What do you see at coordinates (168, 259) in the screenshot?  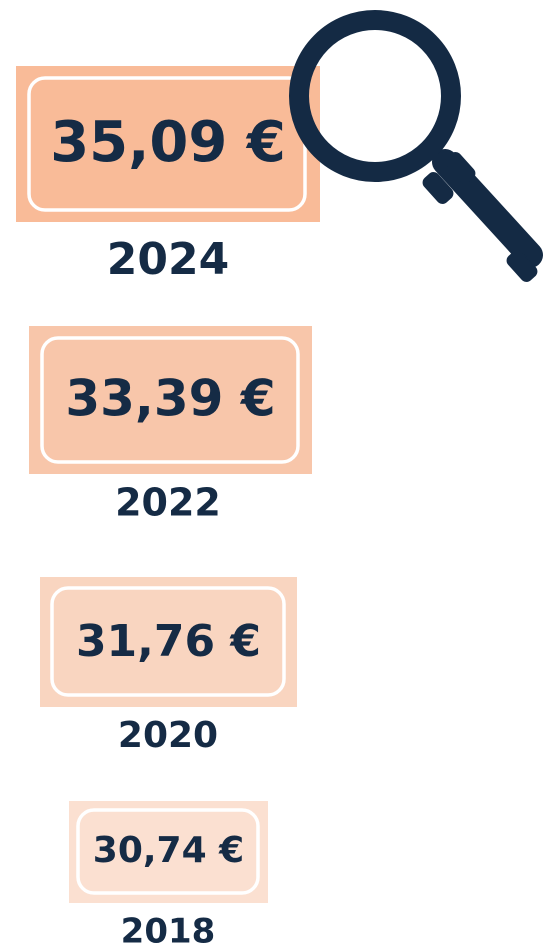 I see `year-label: 2024` at bounding box center [168, 259].